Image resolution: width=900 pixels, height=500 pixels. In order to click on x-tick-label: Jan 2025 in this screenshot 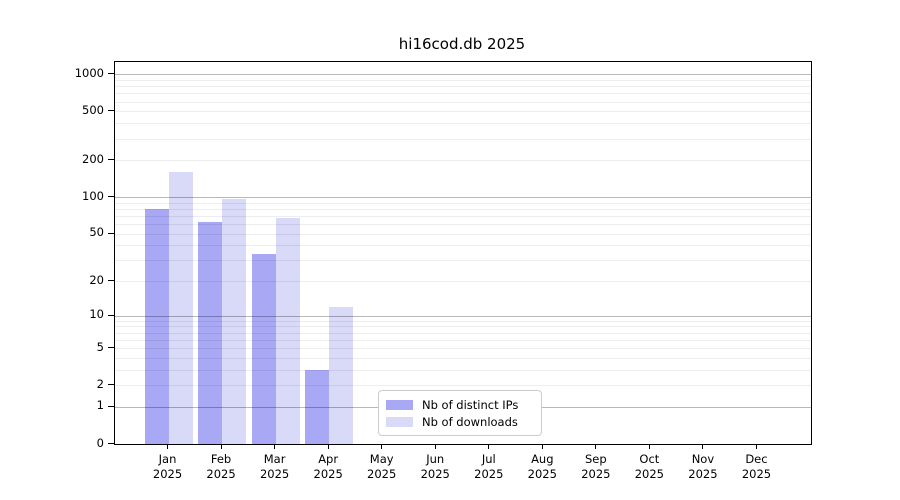, I will do `click(168, 467)`.